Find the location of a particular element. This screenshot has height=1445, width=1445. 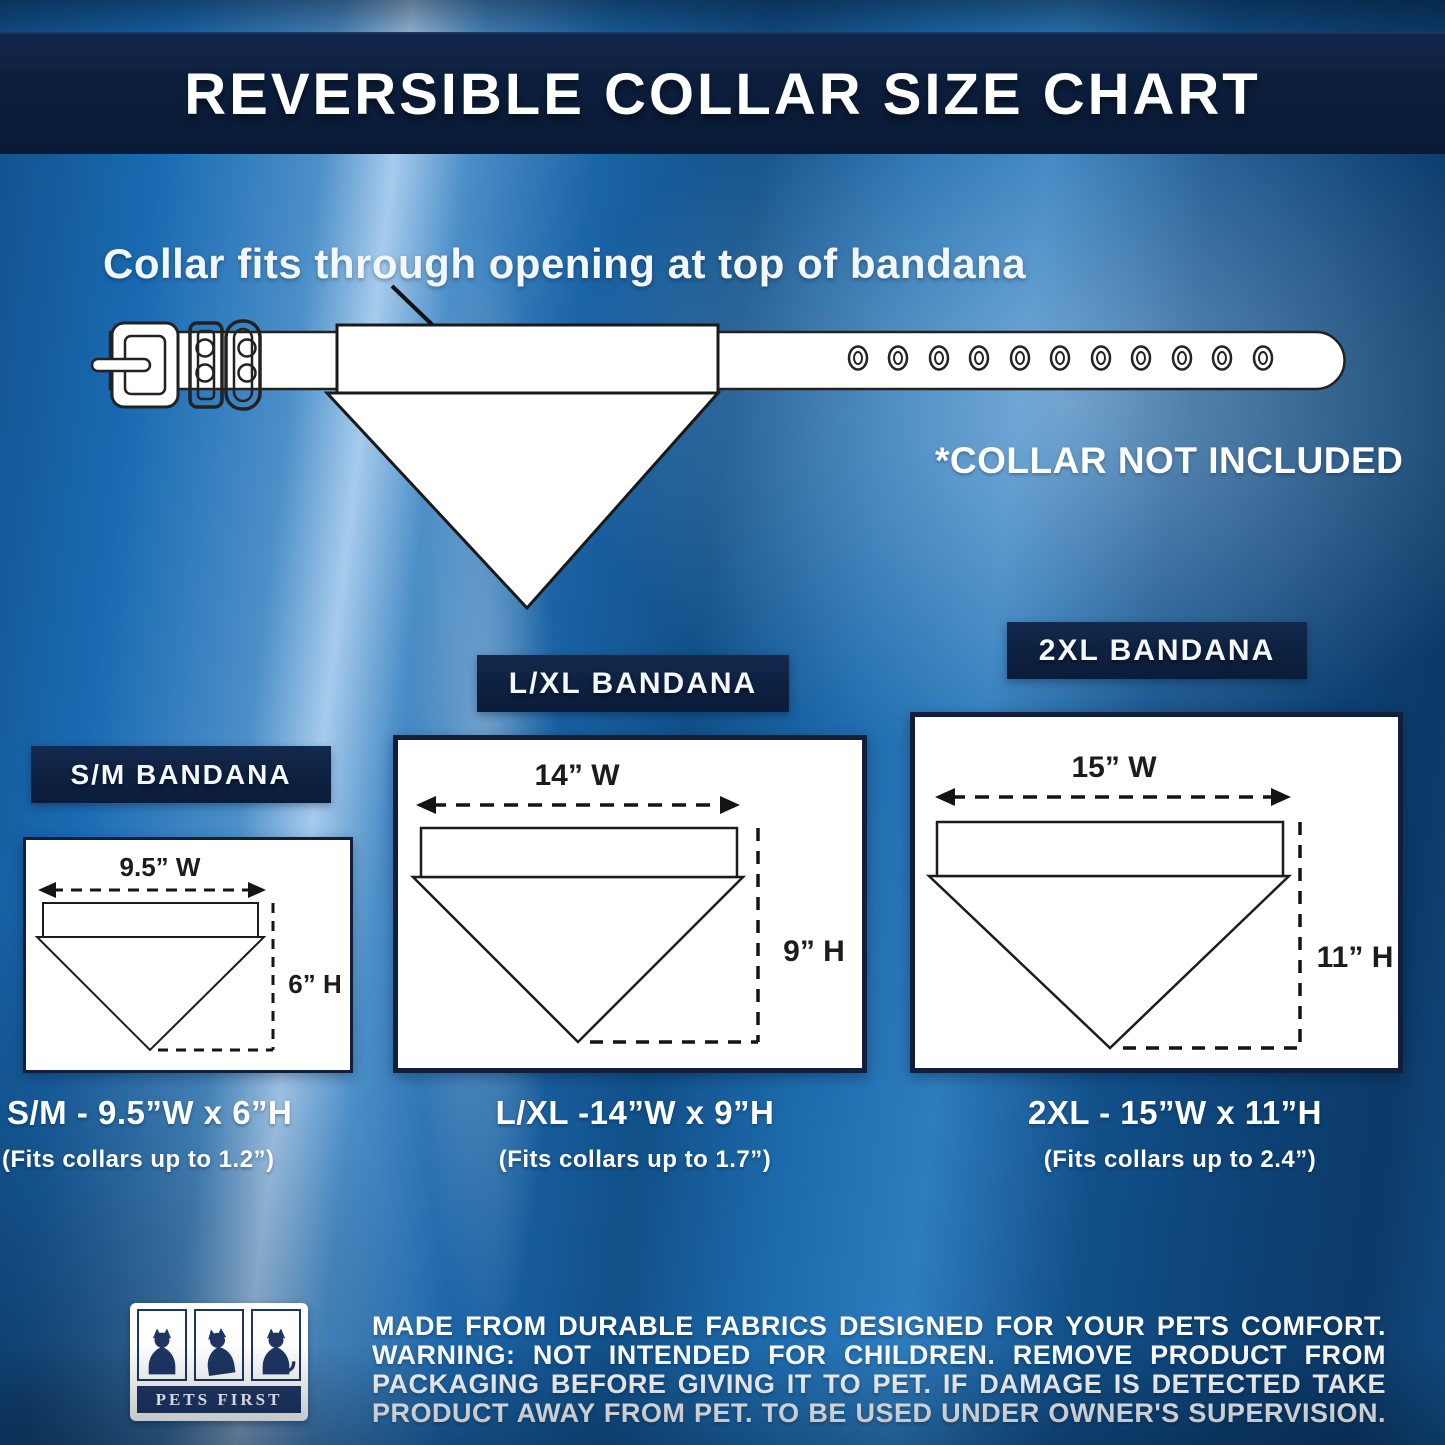

2xl-summary: 2XL - 15”W x 11”H is located at coordinates (1174, 1112).